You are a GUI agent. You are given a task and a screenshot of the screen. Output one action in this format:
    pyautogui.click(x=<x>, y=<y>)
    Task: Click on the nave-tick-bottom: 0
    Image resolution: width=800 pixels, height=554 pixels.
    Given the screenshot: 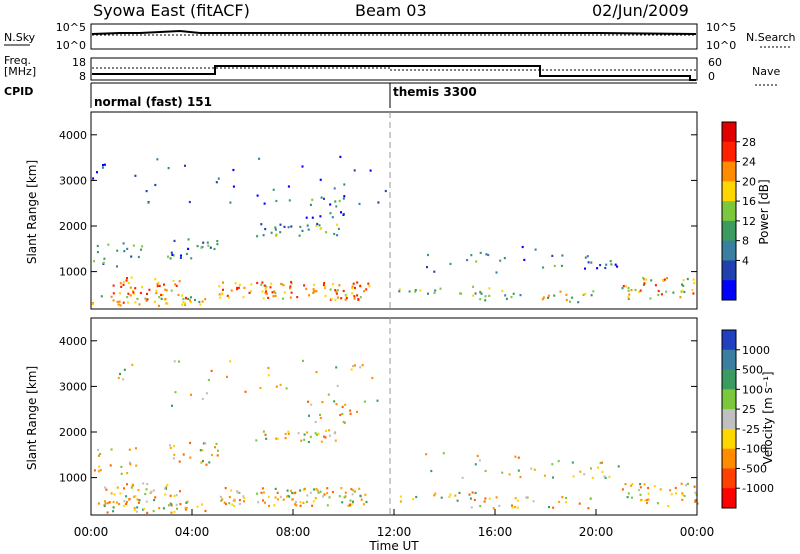 What is the action you would take?
    pyautogui.click(x=711, y=76)
    